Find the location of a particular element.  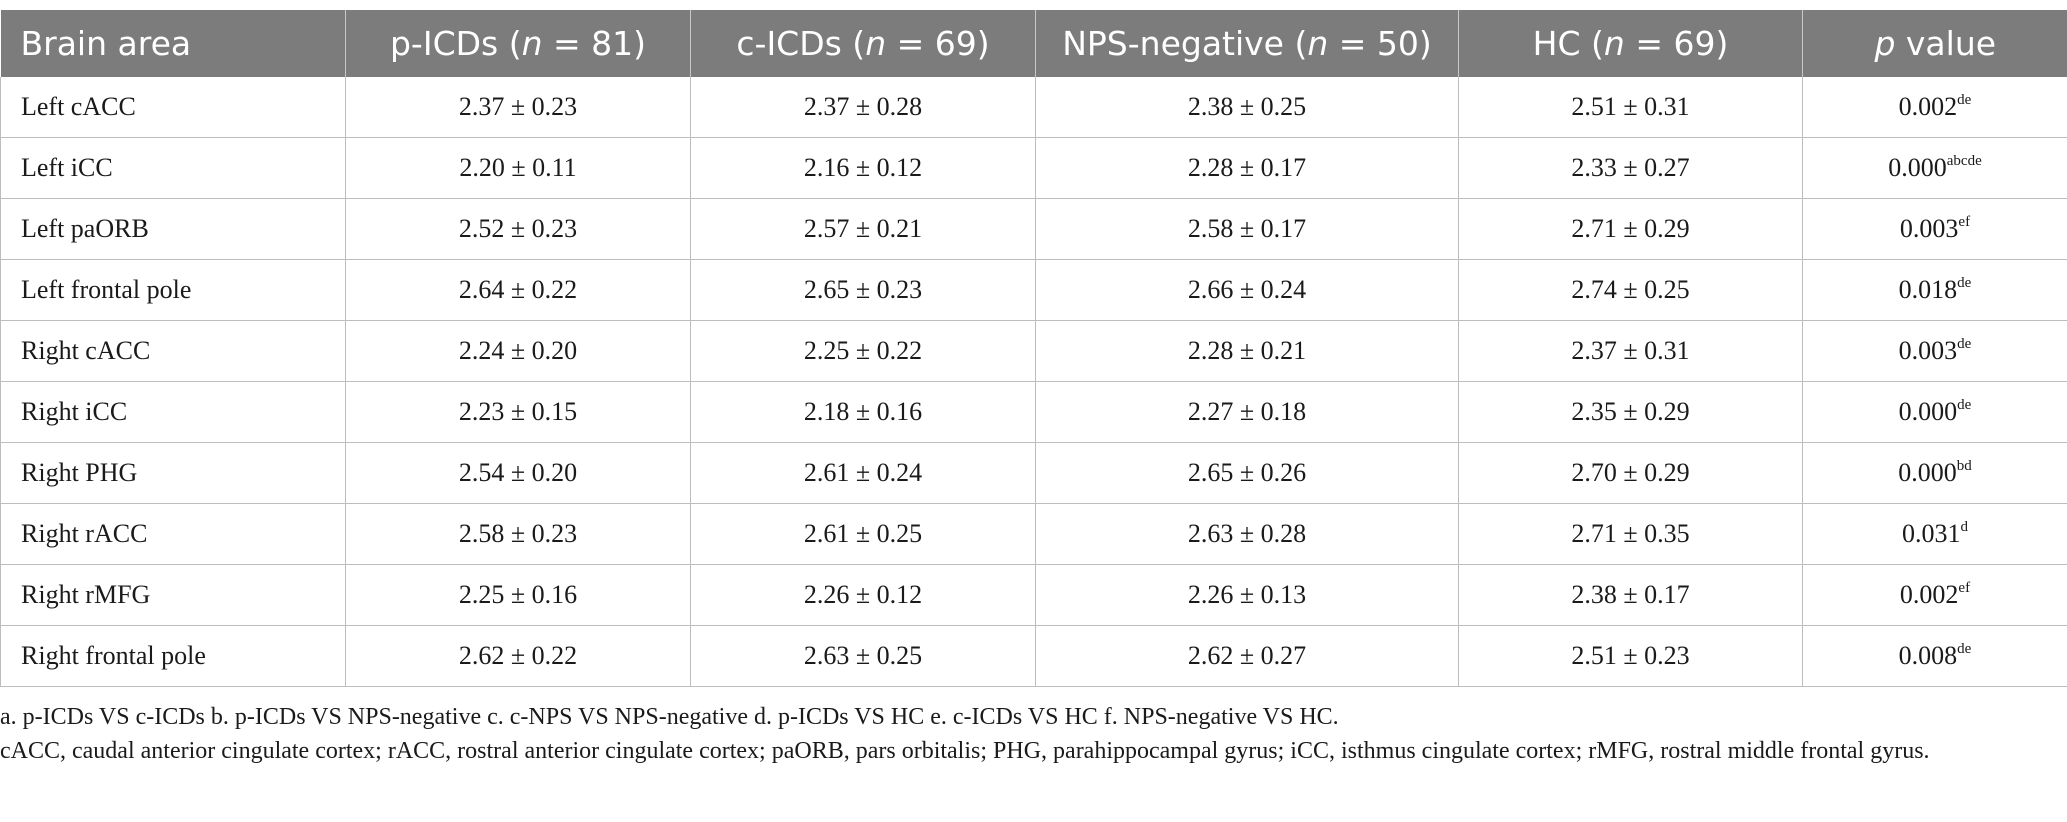

header-p-value: p value is located at coordinates (1934, 43).